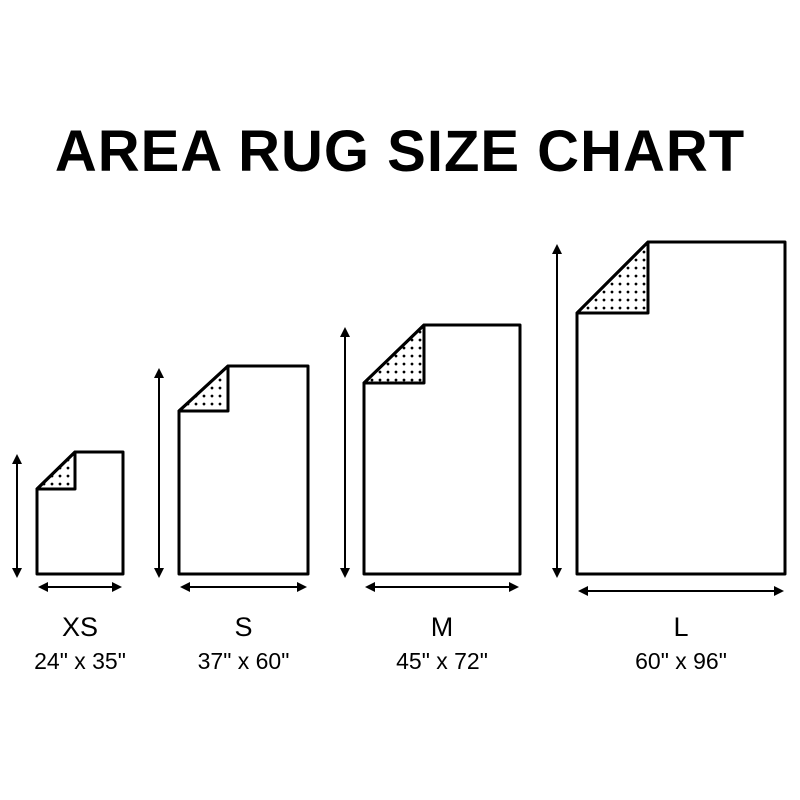 The width and height of the screenshot is (800, 800). Describe the element at coordinates (80, 627) in the screenshot. I see `size-label: XS` at that location.